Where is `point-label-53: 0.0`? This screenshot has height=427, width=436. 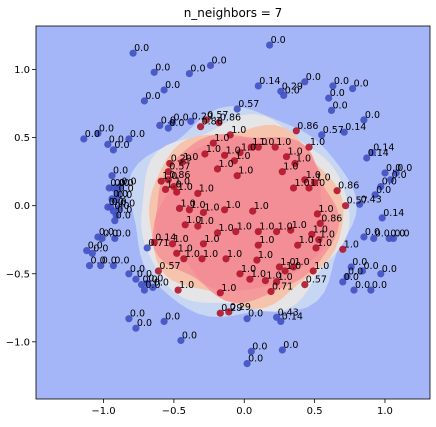 point-label-53: 0.0 is located at coordinates (95, 246).